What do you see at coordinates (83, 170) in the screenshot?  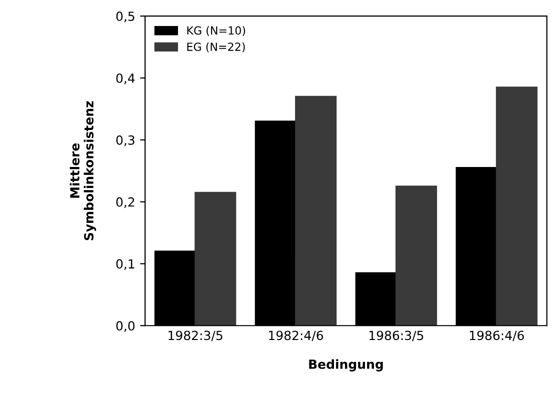 I see `y-axis-title: Mittlere Symbolinkonsistenz` at bounding box center [83, 170].